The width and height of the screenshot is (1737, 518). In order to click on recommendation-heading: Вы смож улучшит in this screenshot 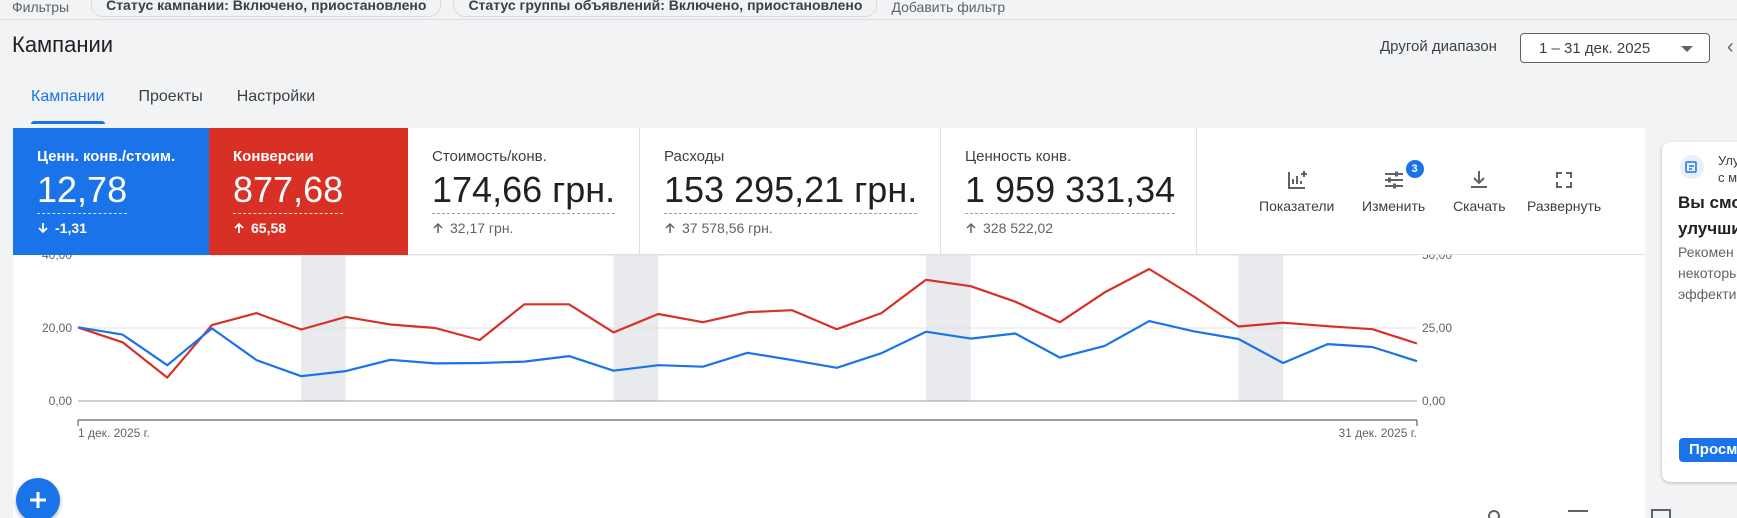, I will do `click(1707, 216)`.